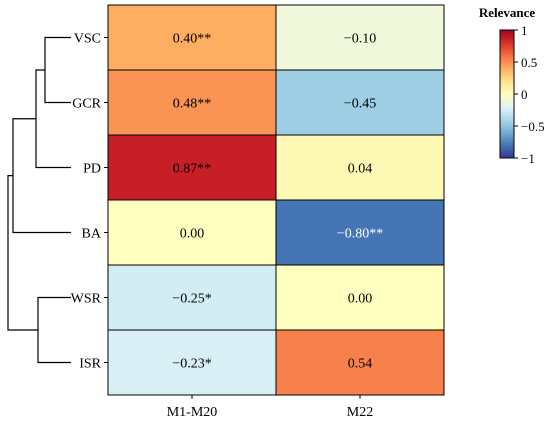 This screenshot has height=427, width=550. I want to click on colorbar-tick-label: 0.5, so click(529, 62).